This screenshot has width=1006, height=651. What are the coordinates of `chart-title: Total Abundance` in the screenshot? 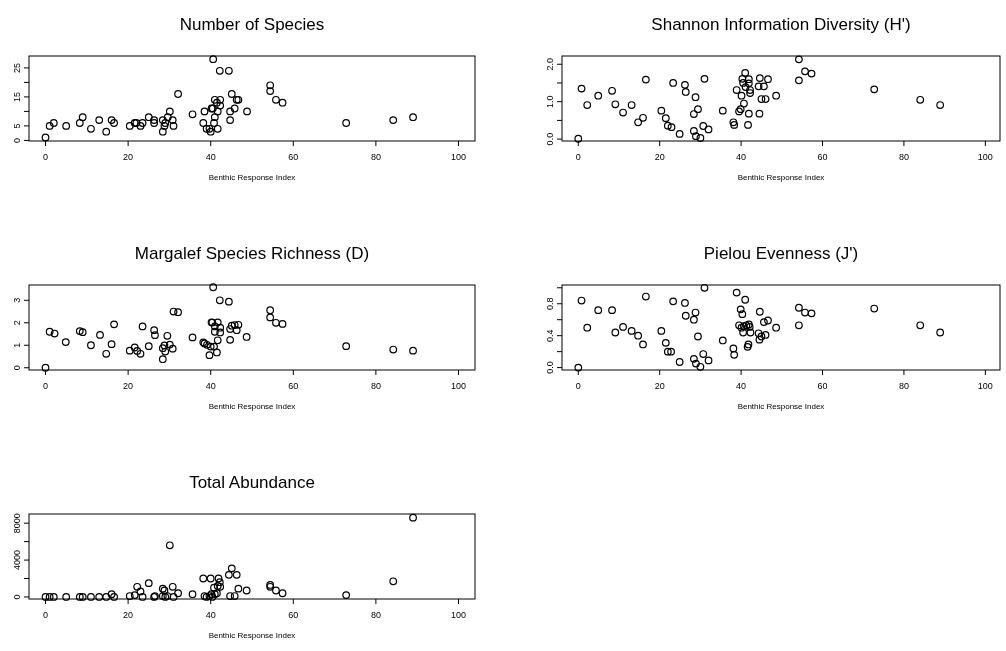 It's located at (252, 482).